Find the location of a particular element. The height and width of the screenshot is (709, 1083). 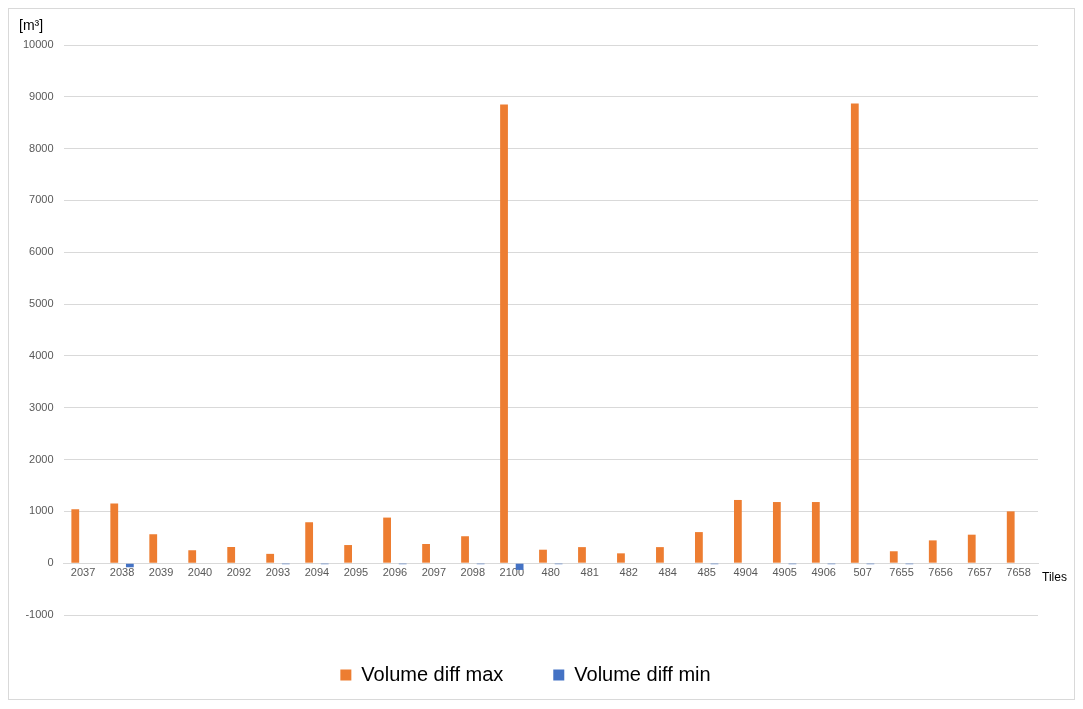

x-tick-label: 2098 is located at coordinates (473, 571).